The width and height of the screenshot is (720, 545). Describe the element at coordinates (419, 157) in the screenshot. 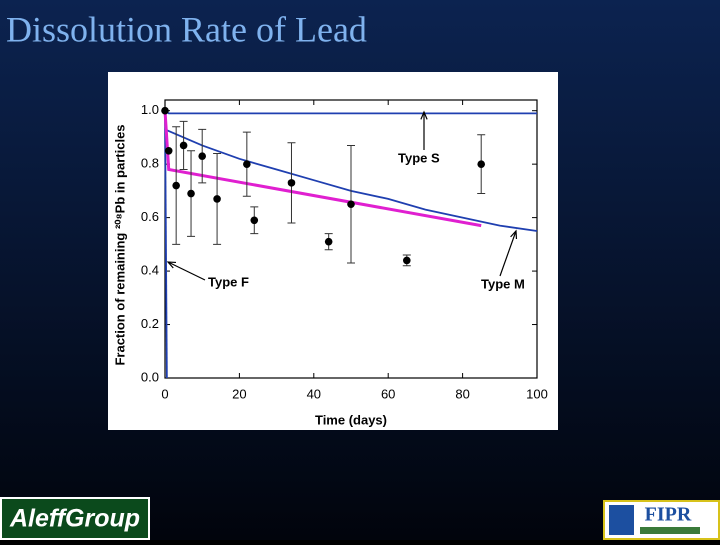

I see `annotation: Type S` at that location.